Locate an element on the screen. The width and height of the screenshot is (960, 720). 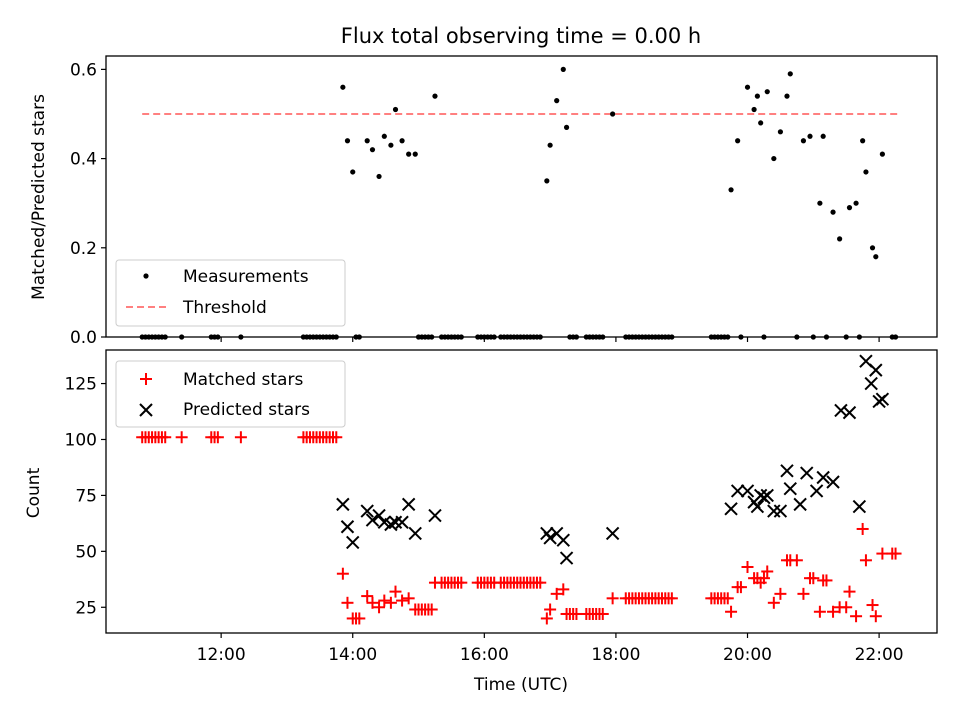
legend-matched-marker is located at coordinates (146, 379).